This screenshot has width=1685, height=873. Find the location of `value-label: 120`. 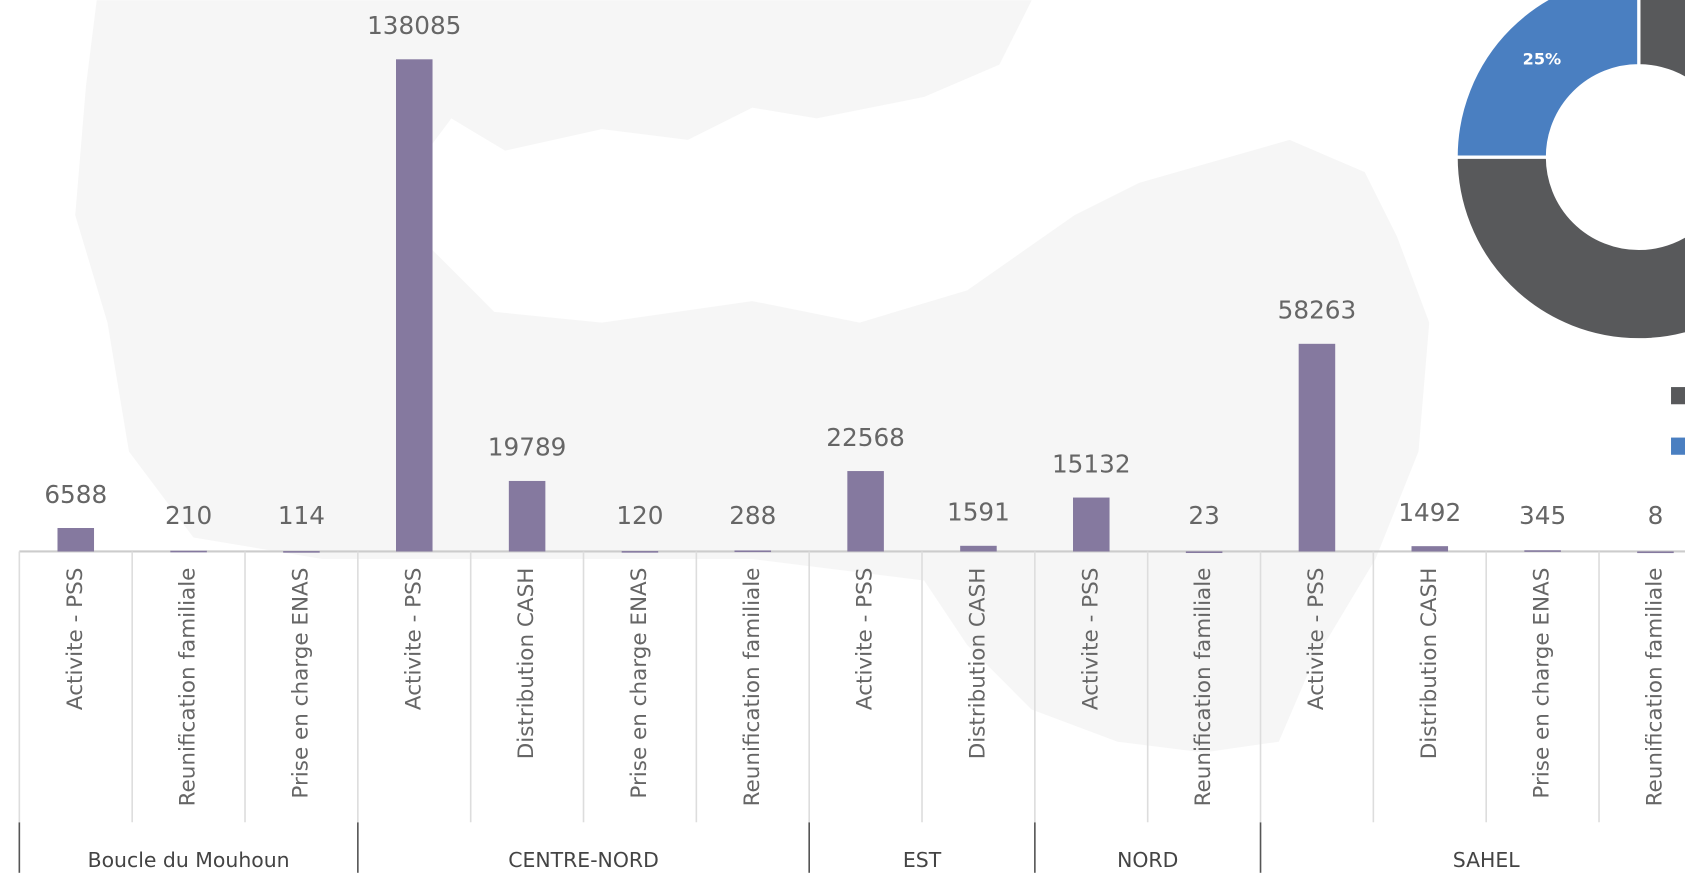

value-label: 120 is located at coordinates (639, 515).